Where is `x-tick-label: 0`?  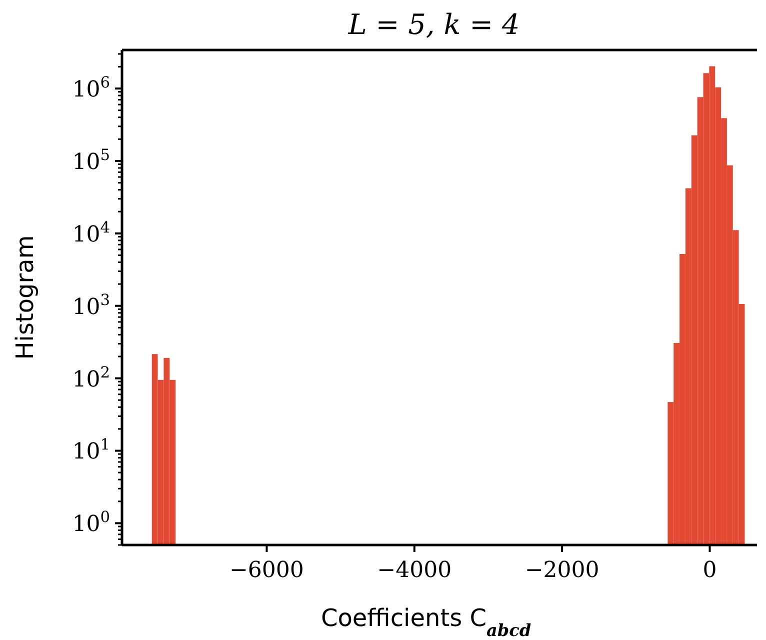 x-tick-label: 0 is located at coordinates (709, 570).